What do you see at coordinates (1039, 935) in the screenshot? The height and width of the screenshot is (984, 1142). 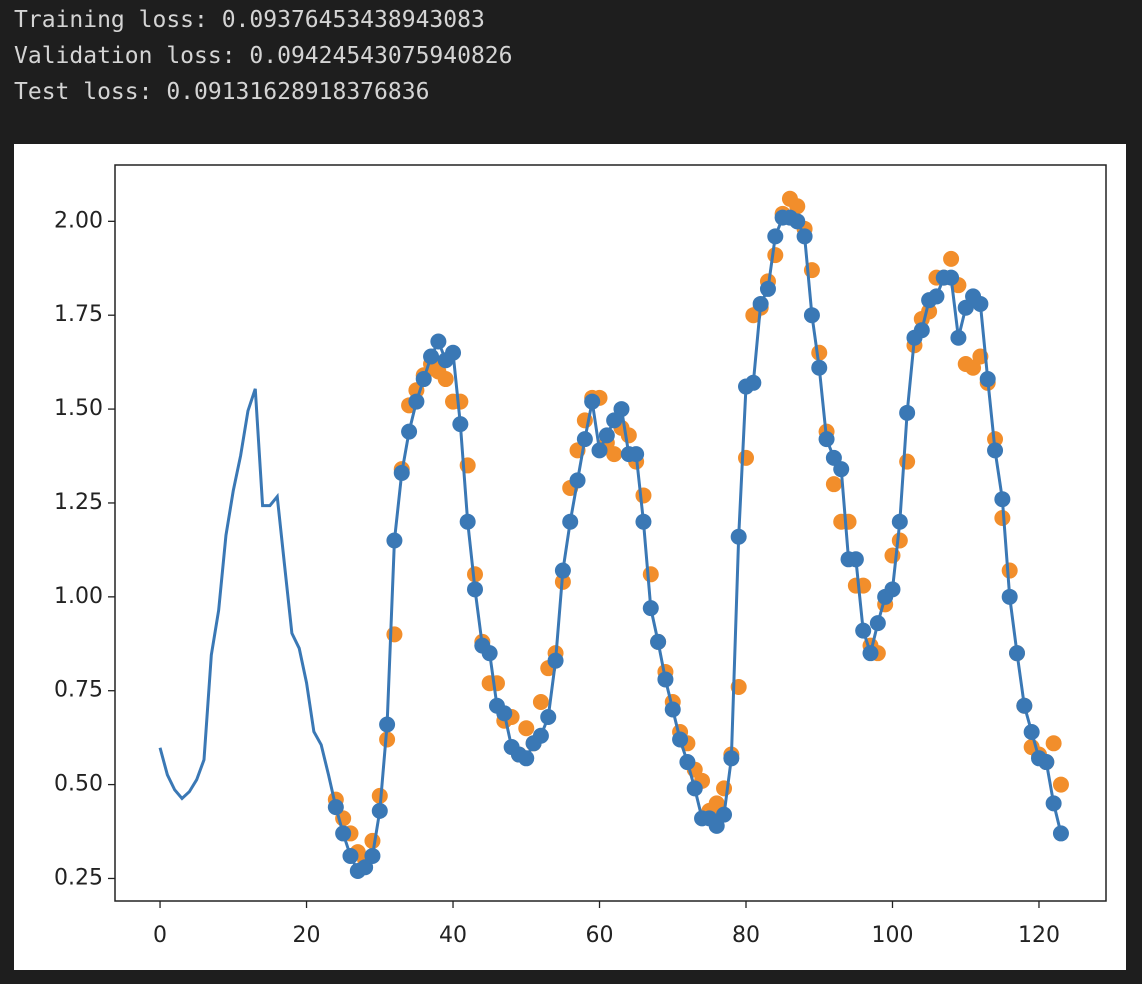 I see `x-tick-label: 120` at bounding box center [1039, 935].